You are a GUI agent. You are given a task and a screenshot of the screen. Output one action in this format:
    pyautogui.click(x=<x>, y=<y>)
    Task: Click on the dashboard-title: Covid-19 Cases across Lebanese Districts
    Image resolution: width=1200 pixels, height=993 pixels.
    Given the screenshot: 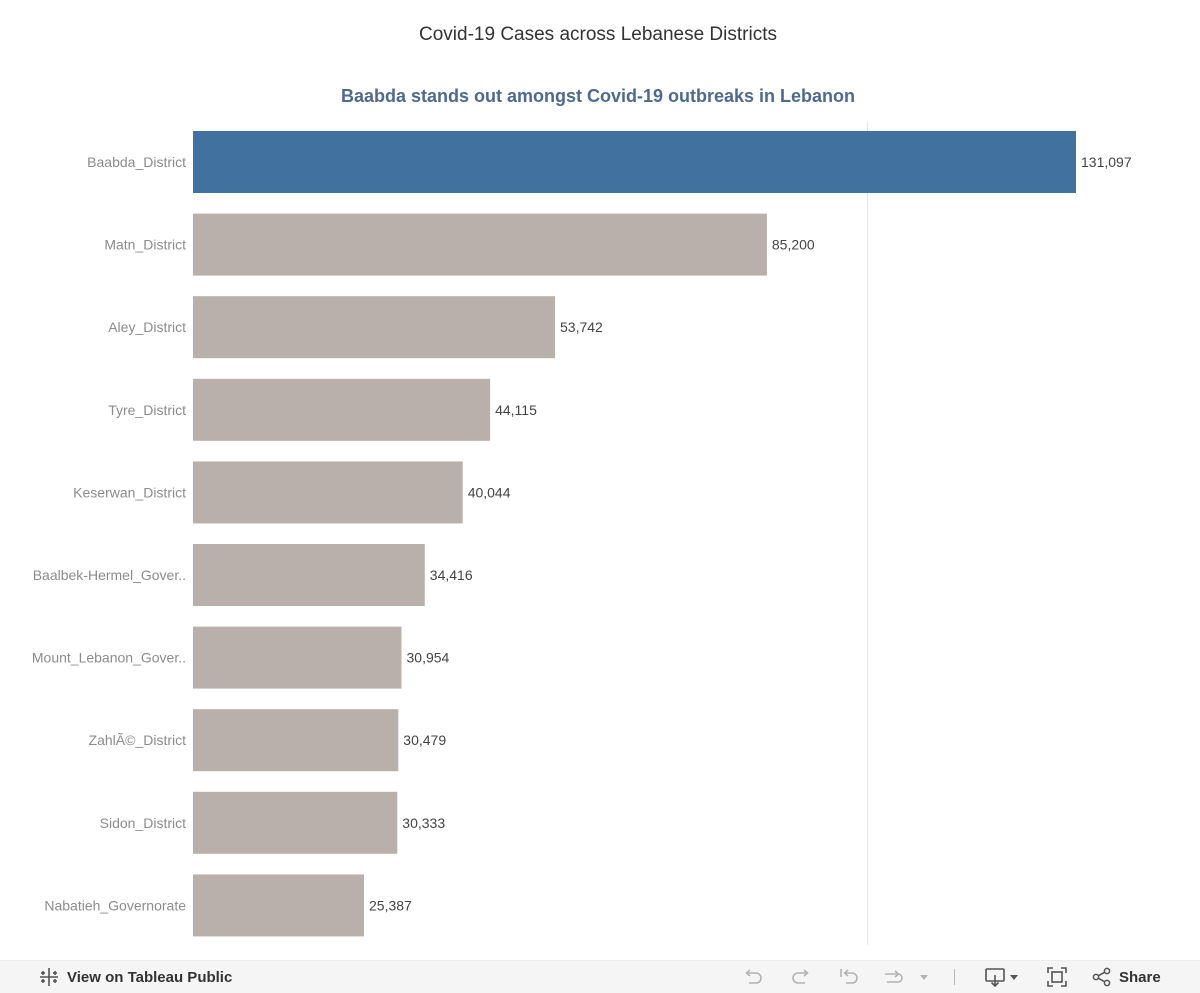 What is the action you would take?
    pyautogui.click(x=598, y=34)
    